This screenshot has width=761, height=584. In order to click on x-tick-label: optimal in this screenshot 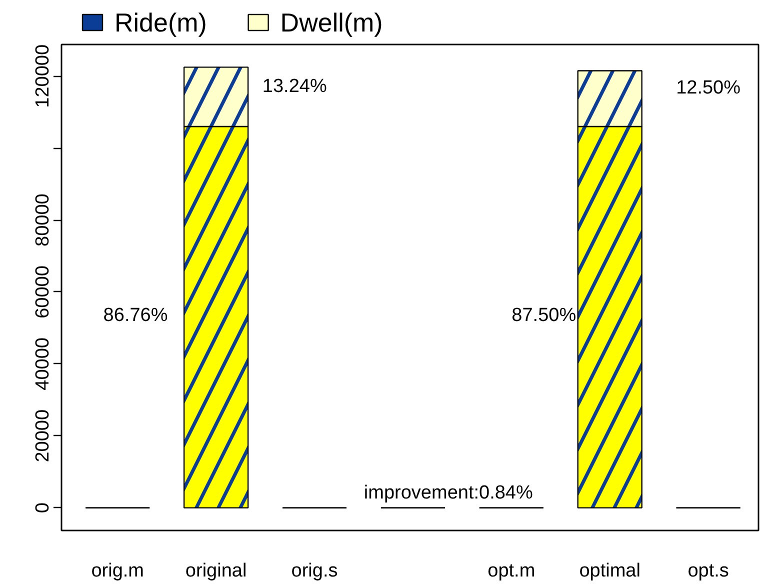, I will do `click(609, 571)`.